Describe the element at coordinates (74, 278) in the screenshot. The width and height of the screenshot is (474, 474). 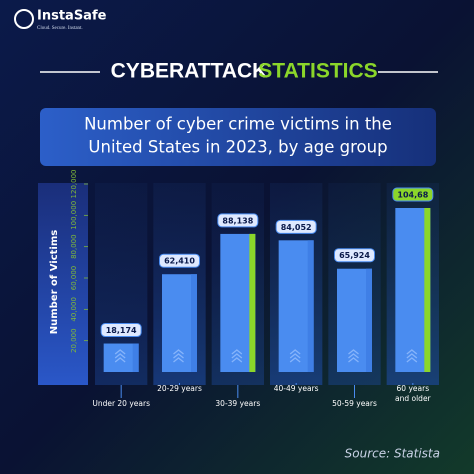
I see `y-tick-label: 60,000` at that location.